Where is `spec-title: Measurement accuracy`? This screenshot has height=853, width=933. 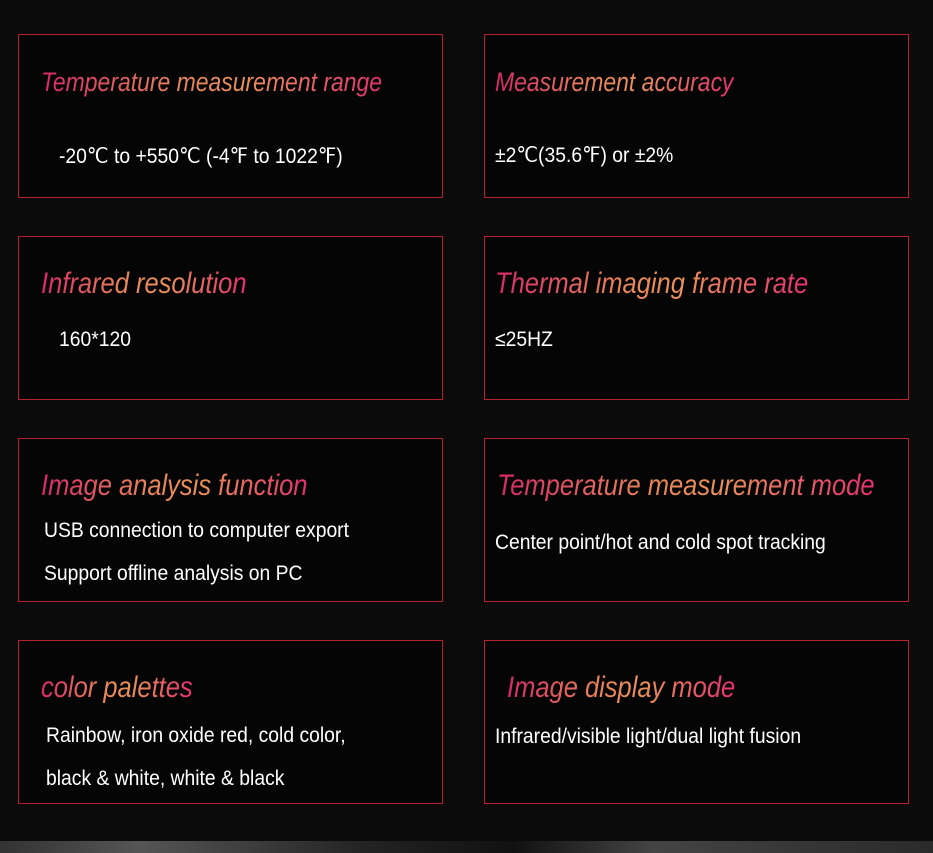 spec-title: Measurement accuracy is located at coordinates (614, 82).